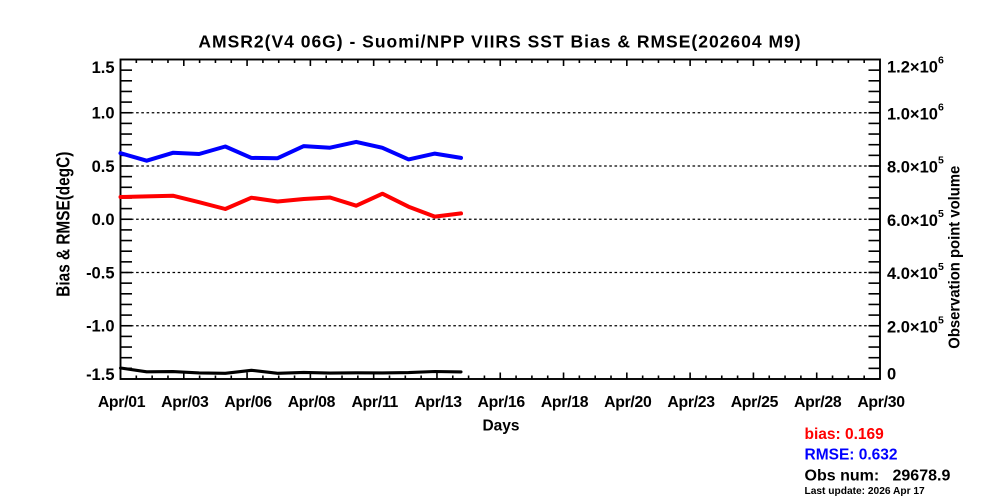  Describe the element at coordinates (312, 402) in the screenshot. I see `svg-text: Apr/08` at that location.